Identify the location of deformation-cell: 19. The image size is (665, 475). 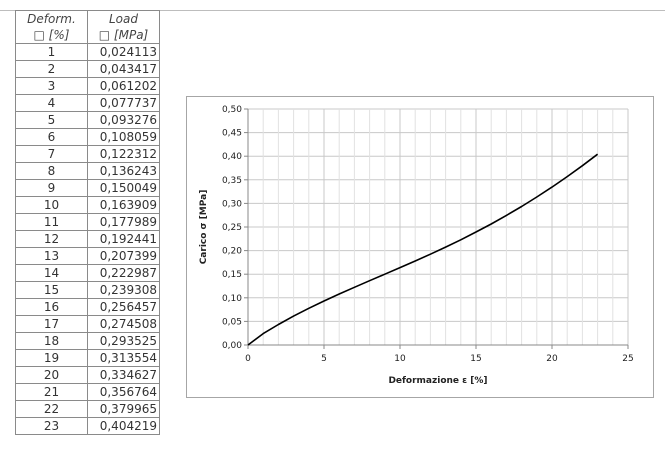
(51, 358).